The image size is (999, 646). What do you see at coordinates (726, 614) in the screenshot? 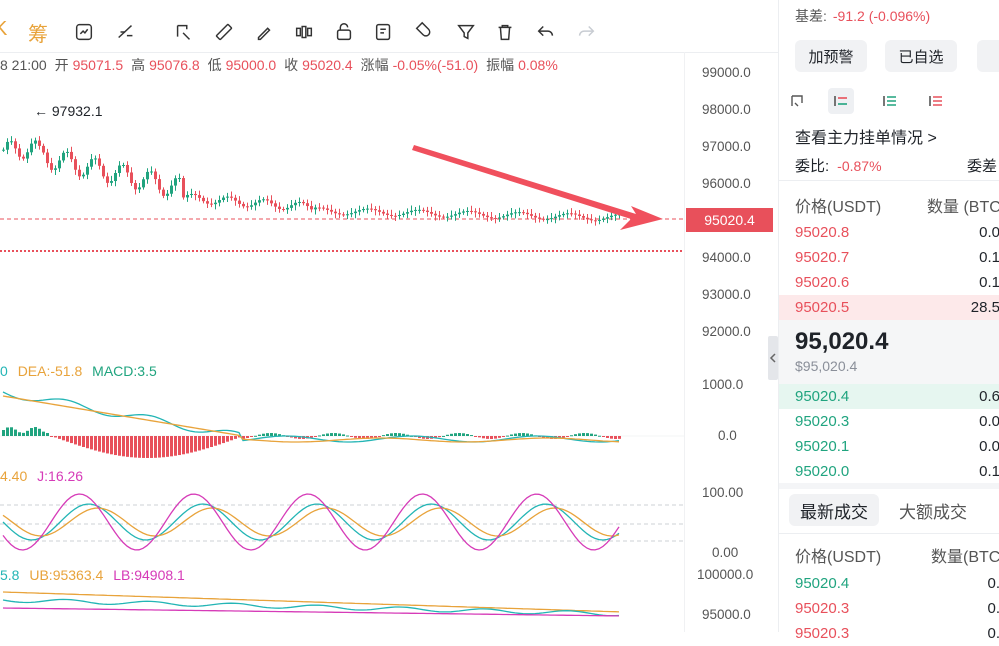
I see `boll-axis-label: 95000.0` at bounding box center [726, 614].